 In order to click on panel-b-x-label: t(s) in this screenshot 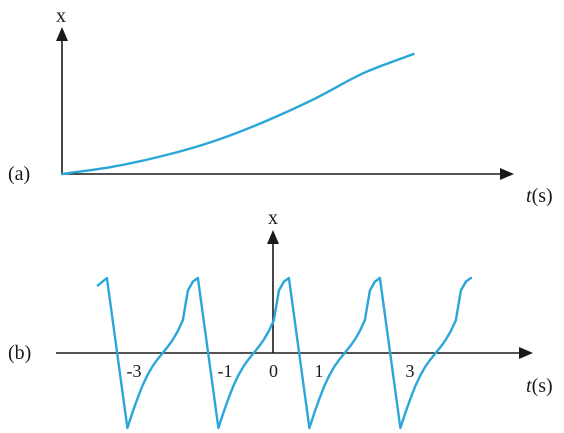, I will do `click(539, 386)`.